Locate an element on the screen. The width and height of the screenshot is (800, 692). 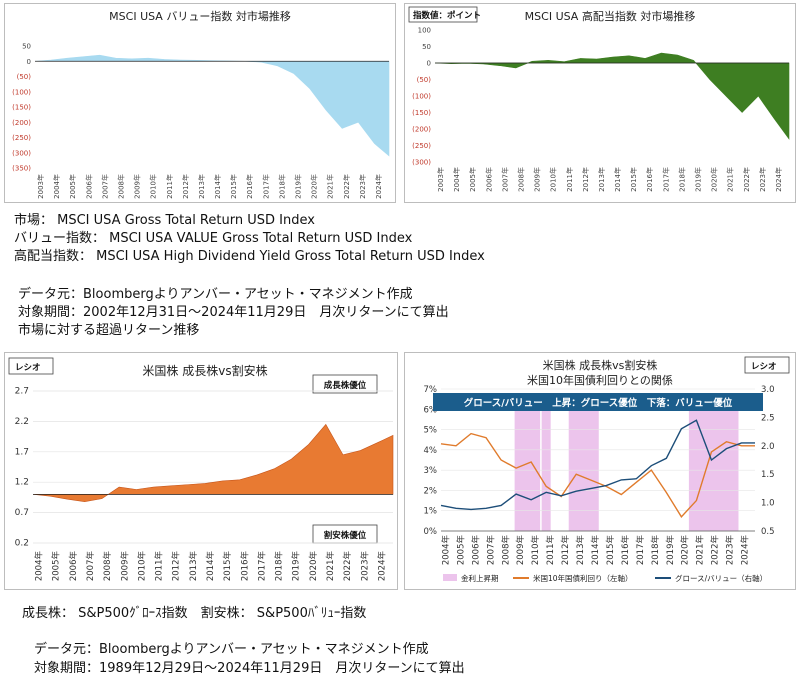
legend-label: 金利上昇期 is located at coordinates (480, 578).